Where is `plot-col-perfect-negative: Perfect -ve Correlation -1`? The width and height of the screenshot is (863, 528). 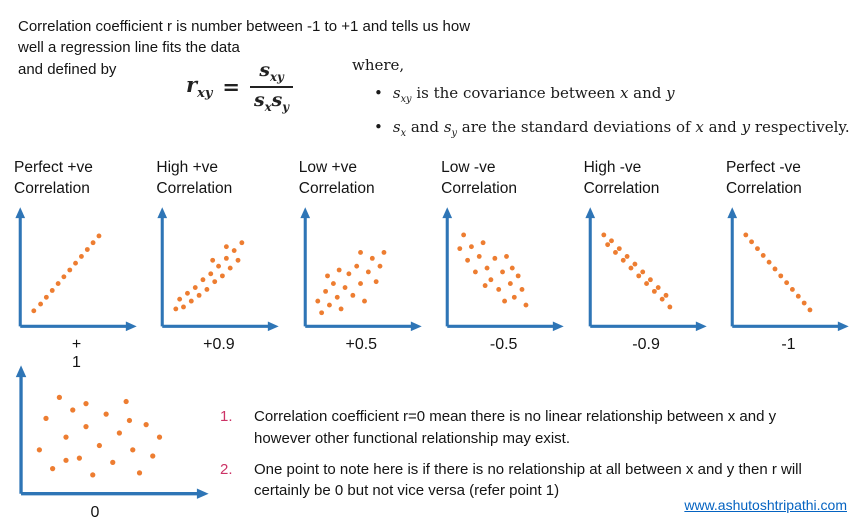 plot-col-perfect-negative: Perfect -ve Correlation -1 is located at coordinates (788, 265).